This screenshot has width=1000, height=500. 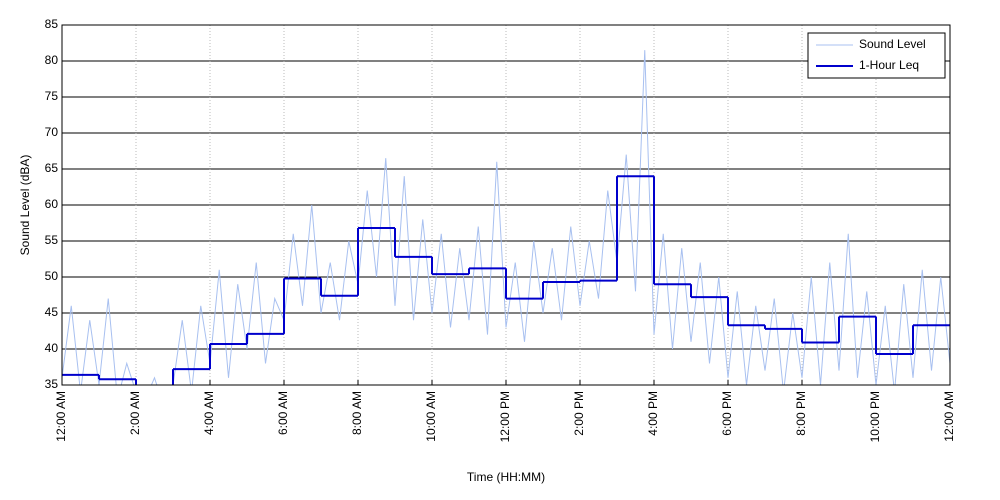 What do you see at coordinates (209, 413) in the screenshot?
I see `x-tick-label: 4:00 AM` at bounding box center [209, 413].